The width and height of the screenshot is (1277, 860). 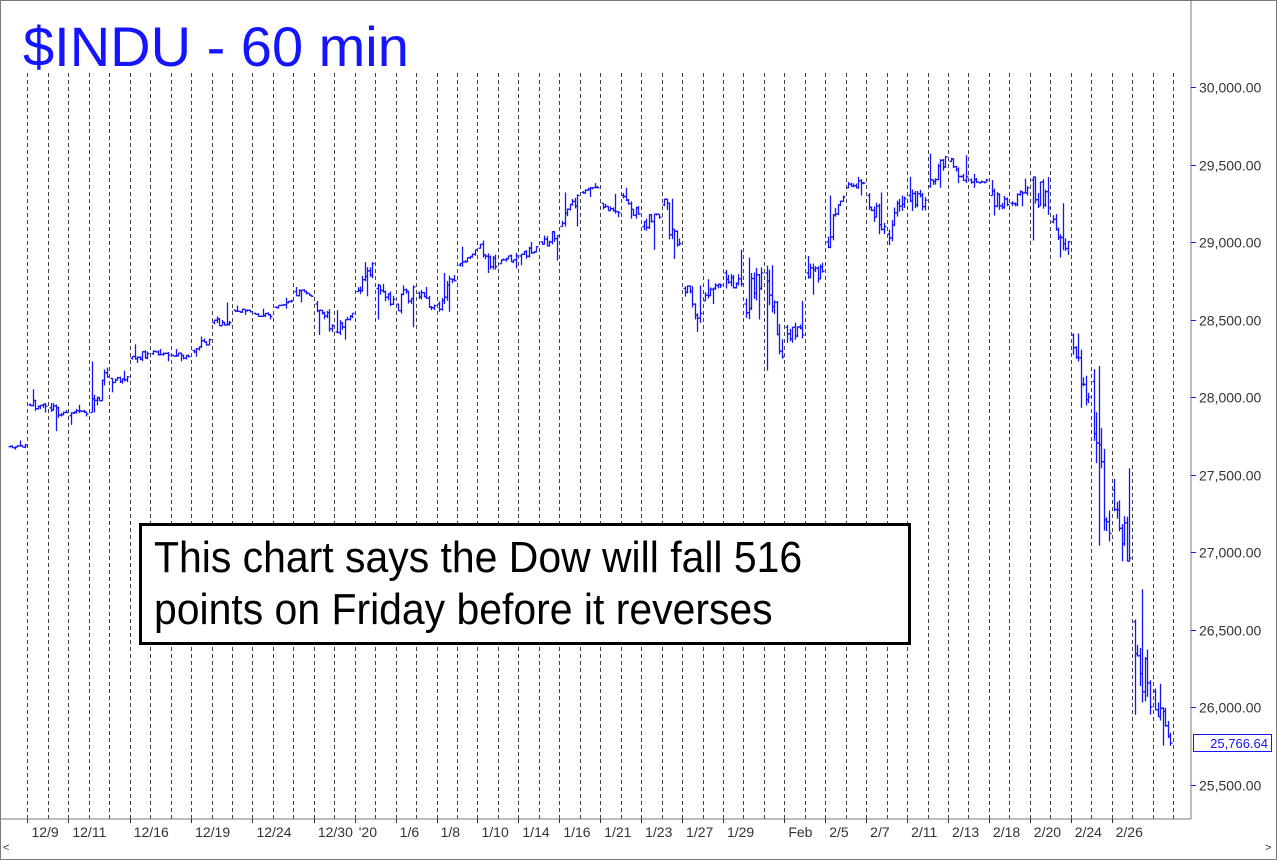 What do you see at coordinates (535, 832) in the screenshot?
I see `x-tick-label: 1/14` at bounding box center [535, 832].